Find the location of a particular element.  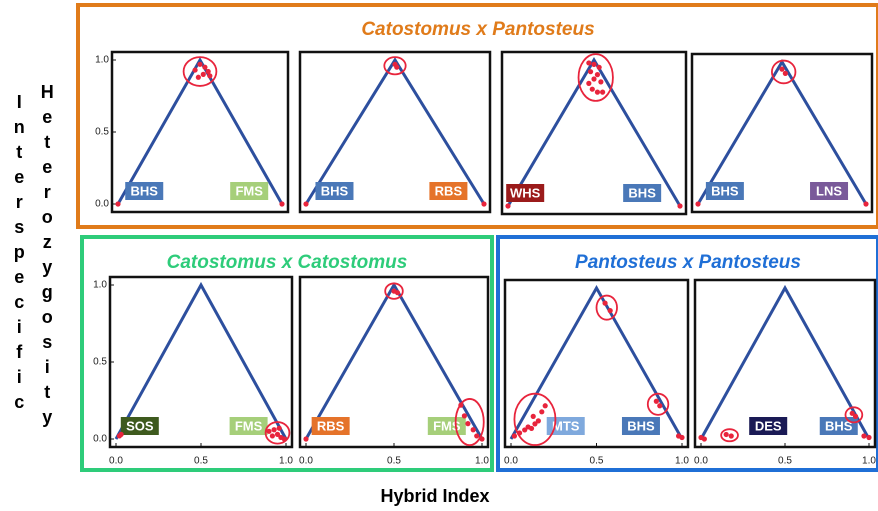

y-label: Heterozygosity is located at coordinates (47, 257).